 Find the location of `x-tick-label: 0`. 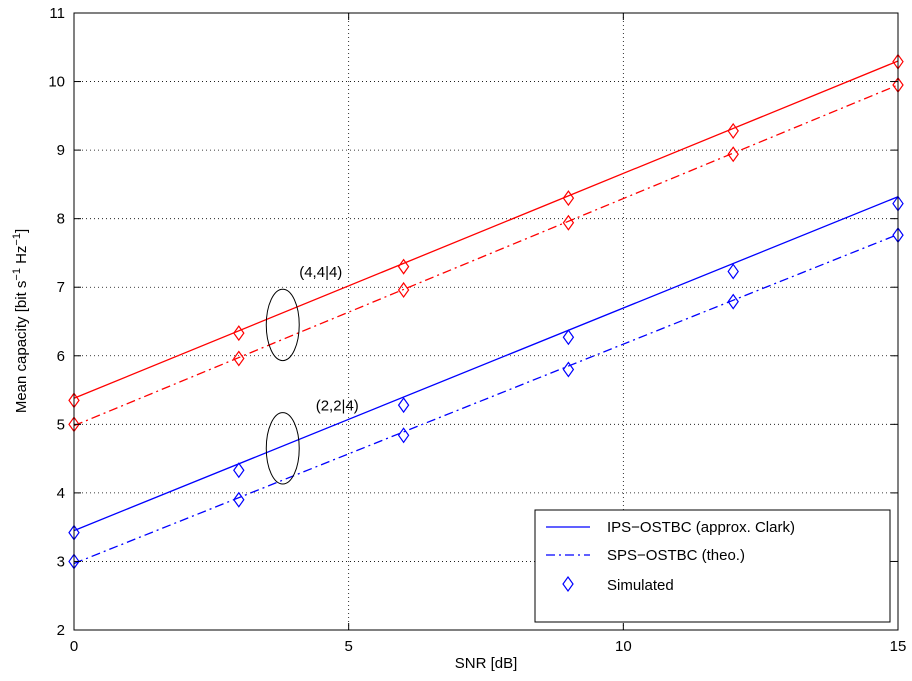

x-tick-label: 0 is located at coordinates (74, 646).